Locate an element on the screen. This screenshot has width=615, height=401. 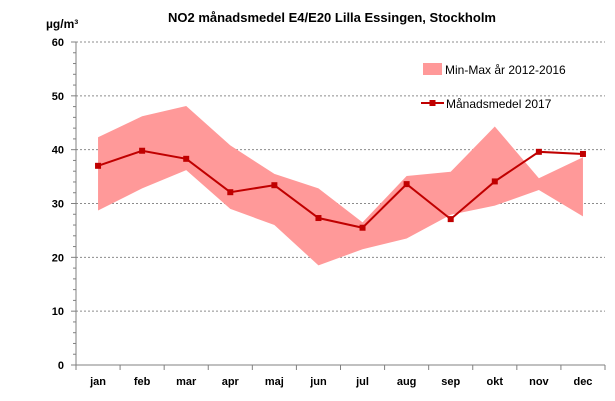
point-apr is located at coordinates (230, 192).